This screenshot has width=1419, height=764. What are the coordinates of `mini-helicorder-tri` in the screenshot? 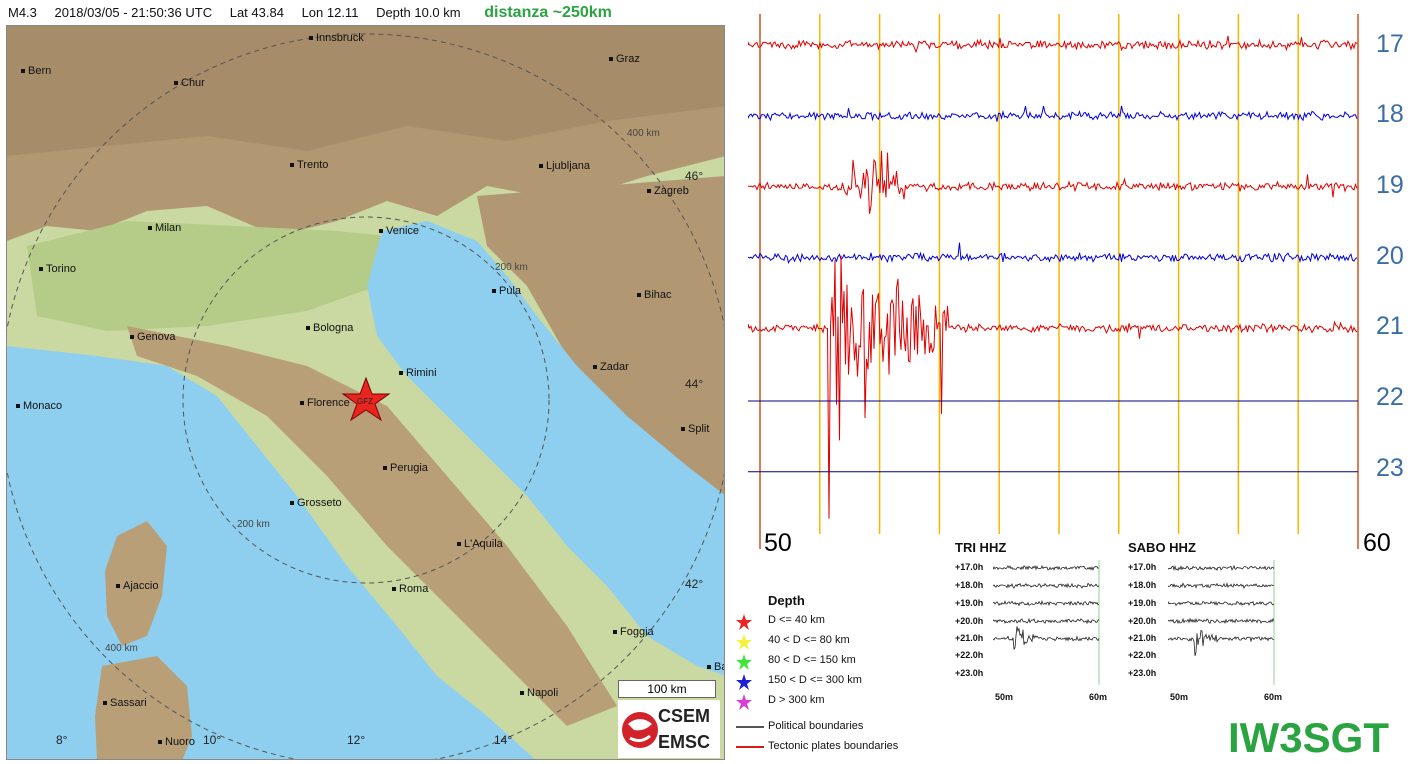 It's located at (1046, 622).